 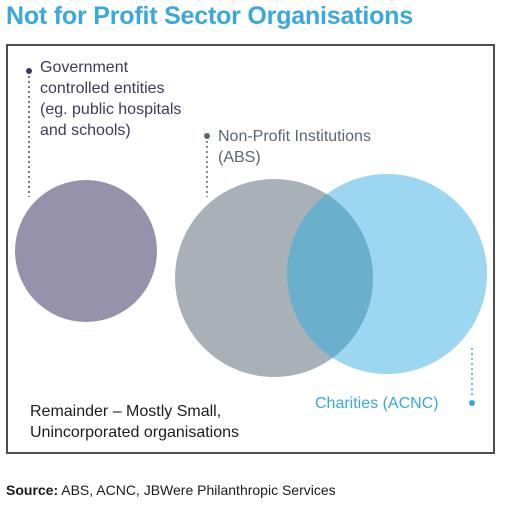 I want to click on government-circle, so click(x=86, y=251).